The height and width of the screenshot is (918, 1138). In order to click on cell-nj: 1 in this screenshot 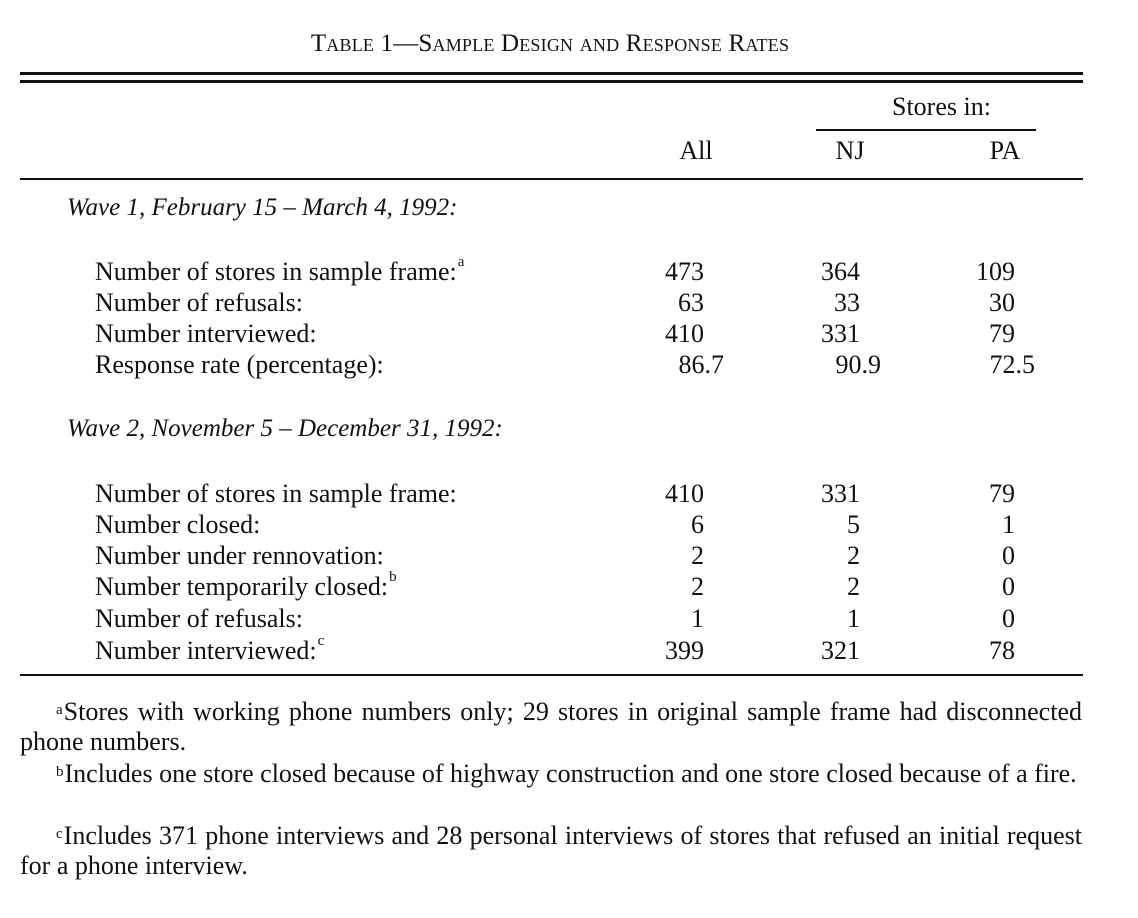, I will do `click(853, 618)`.